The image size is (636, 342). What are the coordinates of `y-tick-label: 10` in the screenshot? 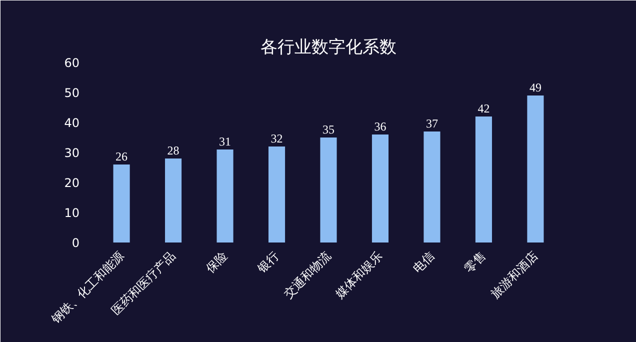 It's located at (72, 213).